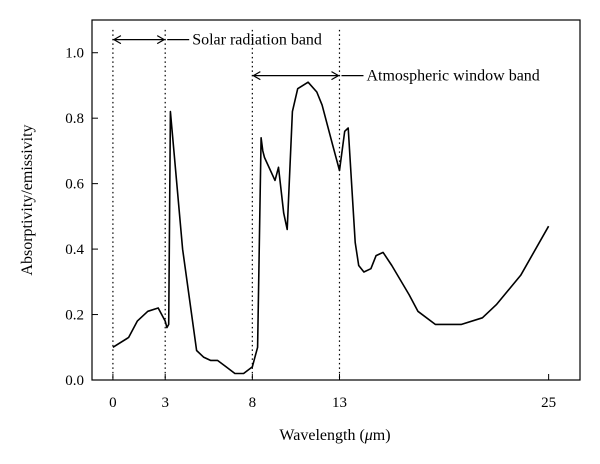 The height and width of the screenshot is (464, 600). What do you see at coordinates (548, 403) in the screenshot?
I see `x-tick-label: 25` at bounding box center [548, 403].